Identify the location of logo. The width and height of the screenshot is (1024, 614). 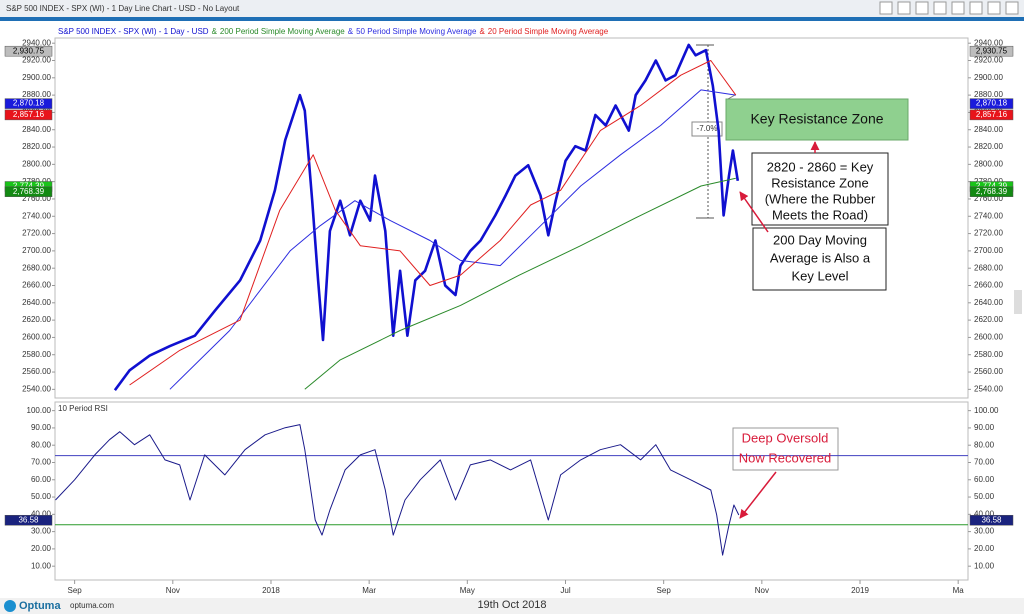
(10, 606).